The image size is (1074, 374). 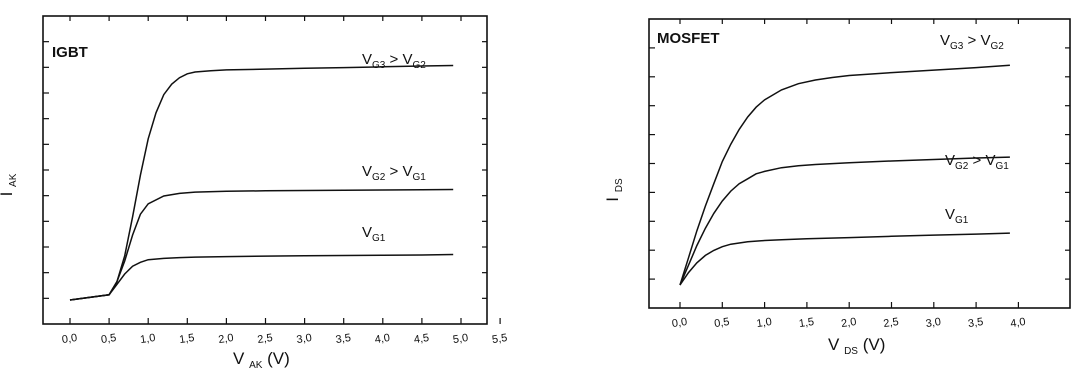 What do you see at coordinates (265, 339) in the screenshot?
I see `igbt-x-tick-label: 2,5` at bounding box center [265, 339].